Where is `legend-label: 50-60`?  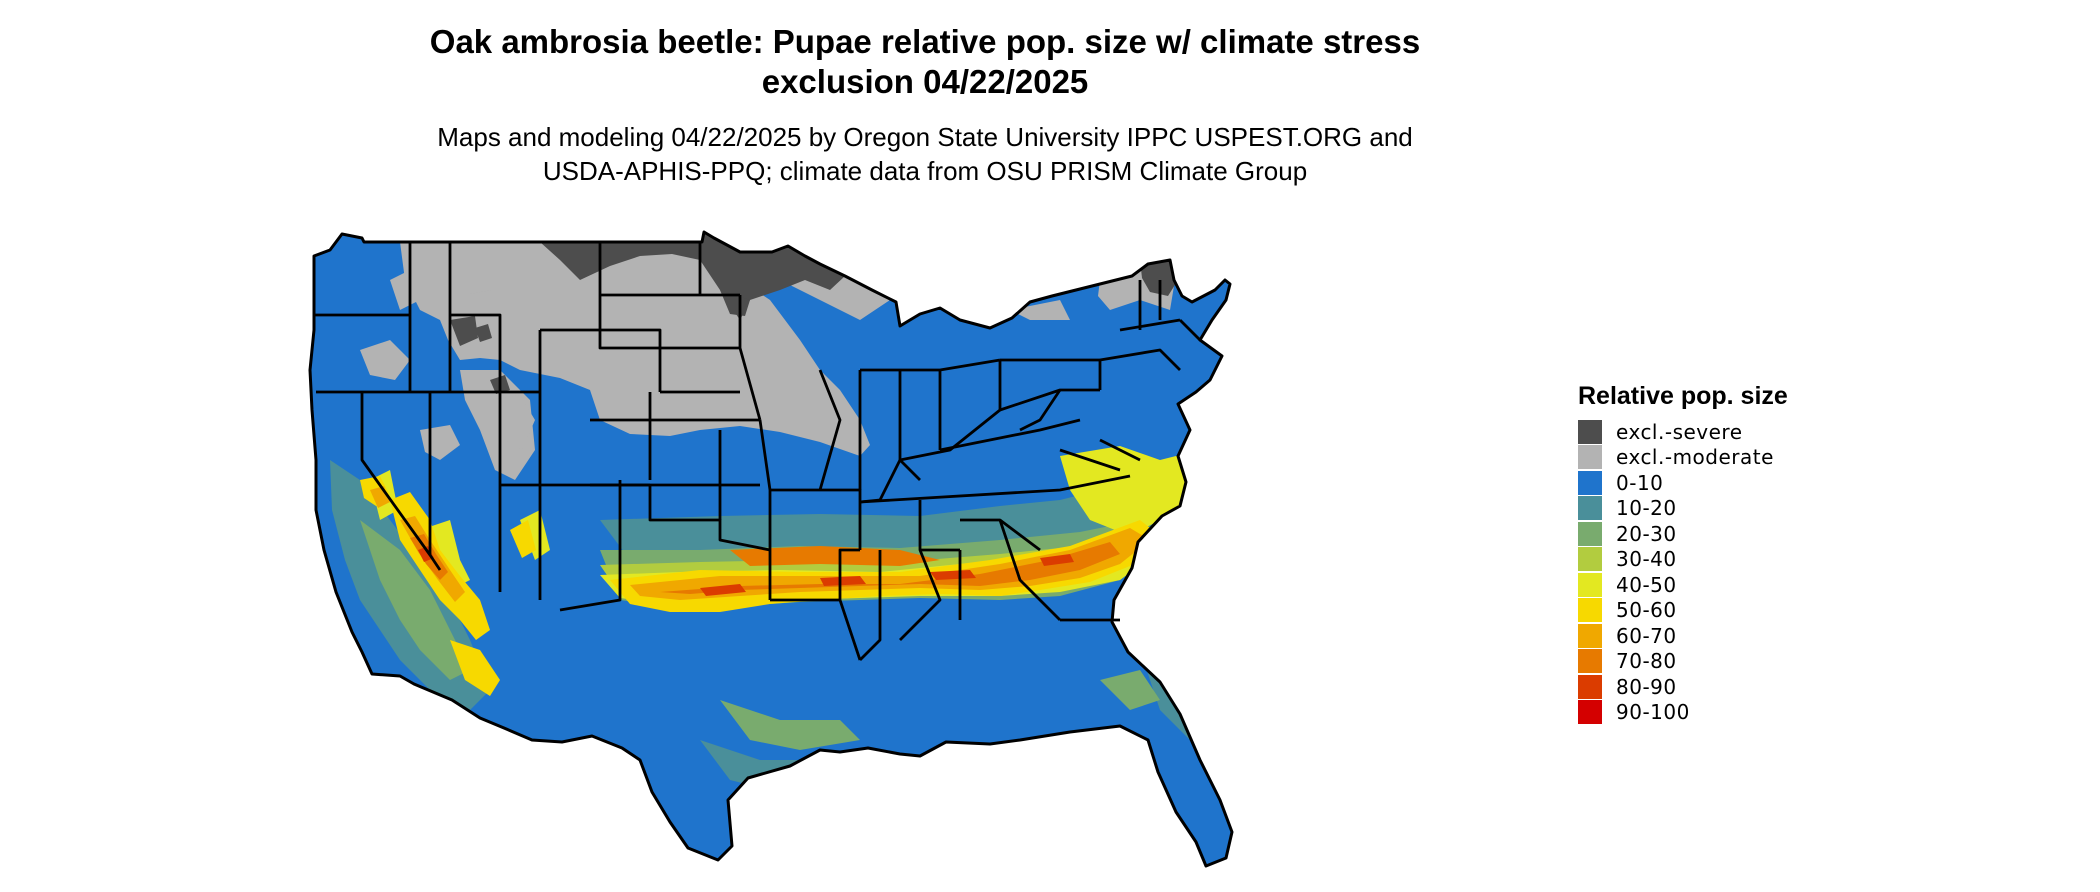
legend-label: 50-60 is located at coordinates (1646, 610).